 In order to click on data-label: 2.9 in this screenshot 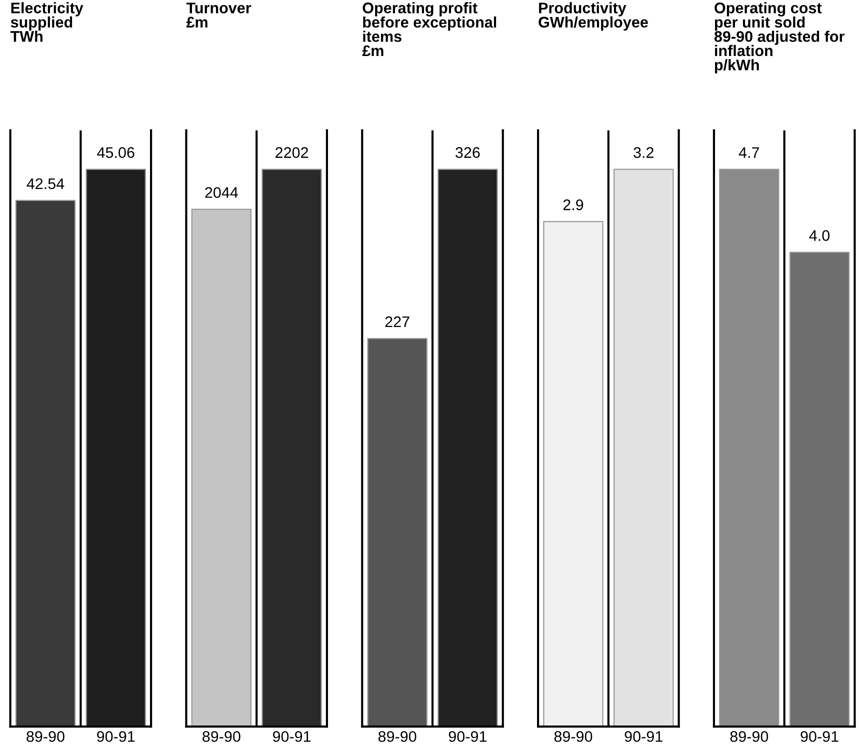, I will do `click(573, 204)`.